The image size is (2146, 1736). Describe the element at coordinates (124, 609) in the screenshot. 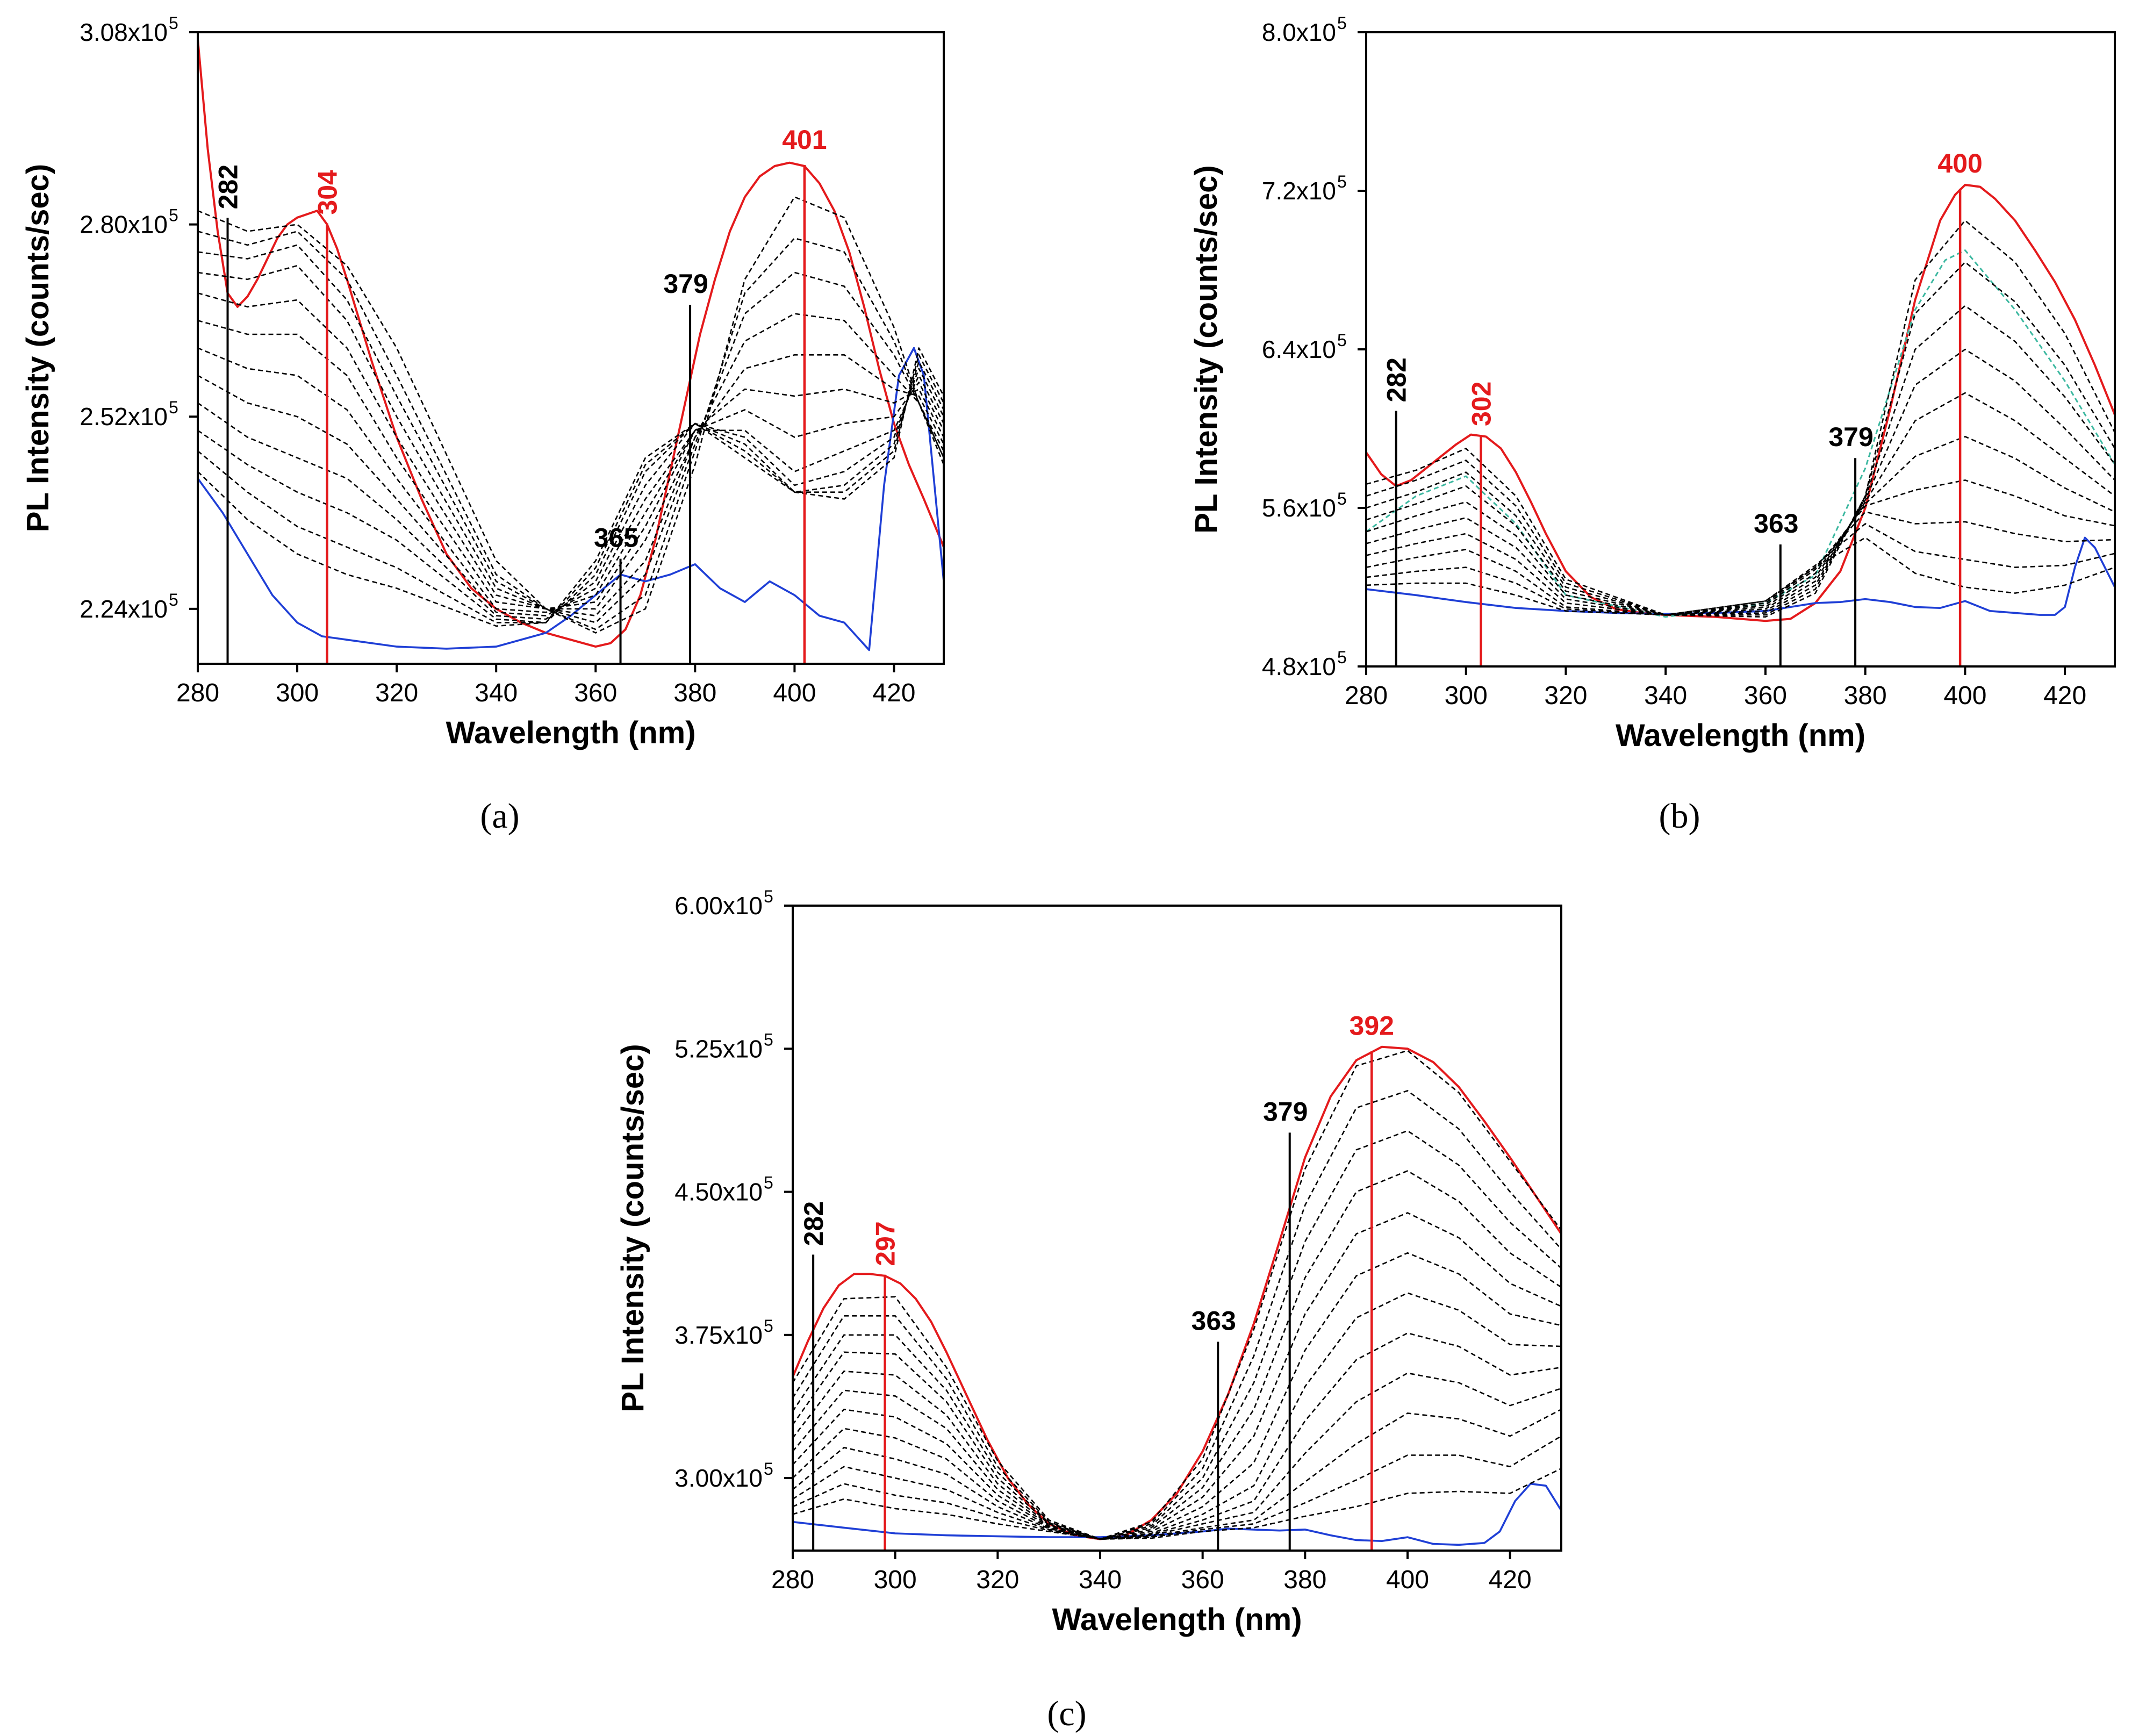

I see `y-tick-label-0: 2.24x10` at that location.